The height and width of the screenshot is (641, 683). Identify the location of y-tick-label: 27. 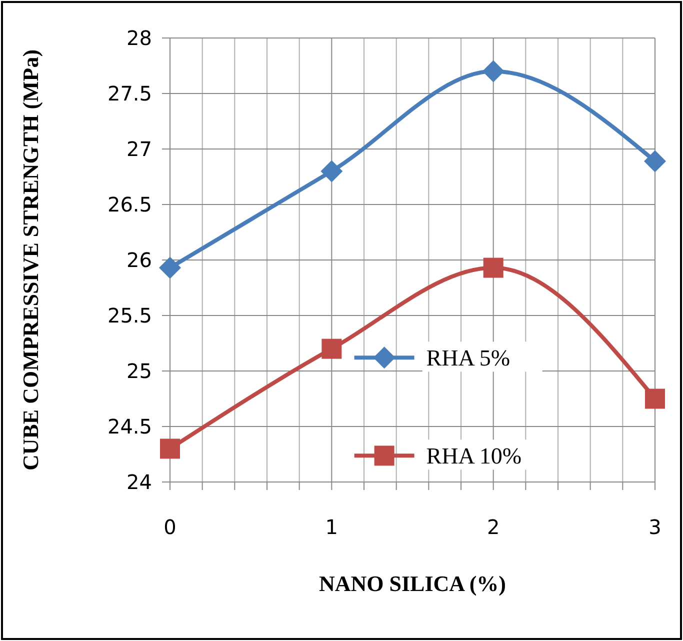
(139, 149).